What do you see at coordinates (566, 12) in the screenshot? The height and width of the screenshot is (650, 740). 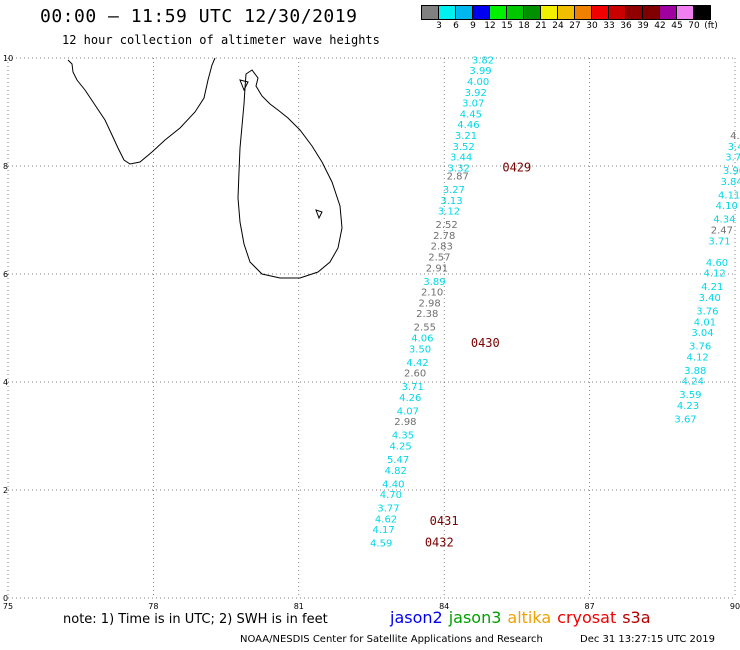 I see `color-scale-bar` at bounding box center [566, 12].